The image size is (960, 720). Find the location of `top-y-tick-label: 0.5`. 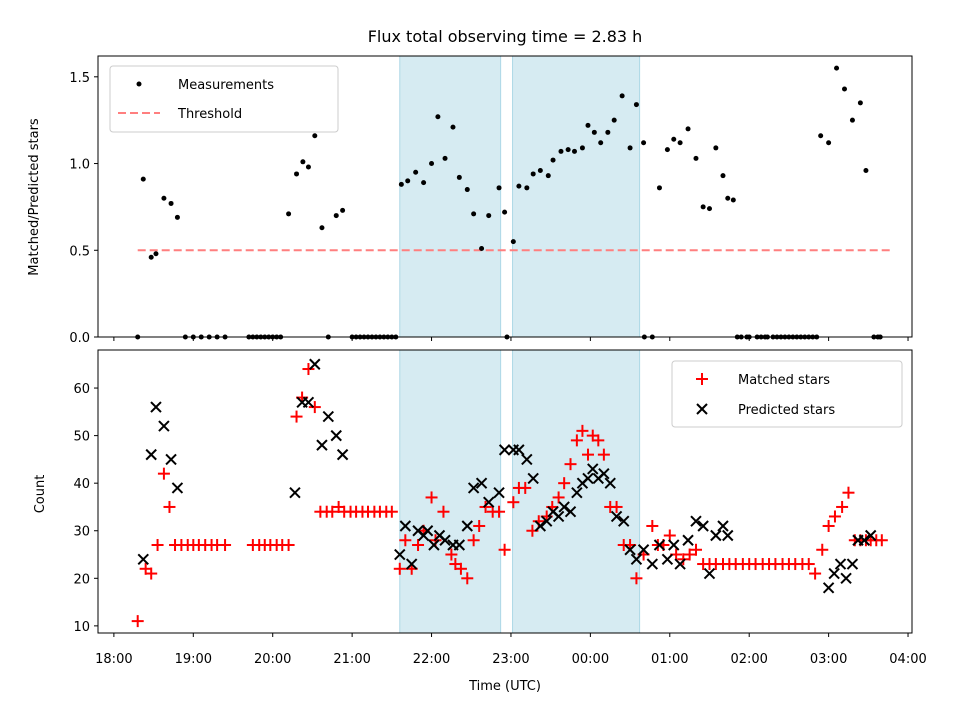

top-y-tick-label: 0.5 is located at coordinates (79, 251).